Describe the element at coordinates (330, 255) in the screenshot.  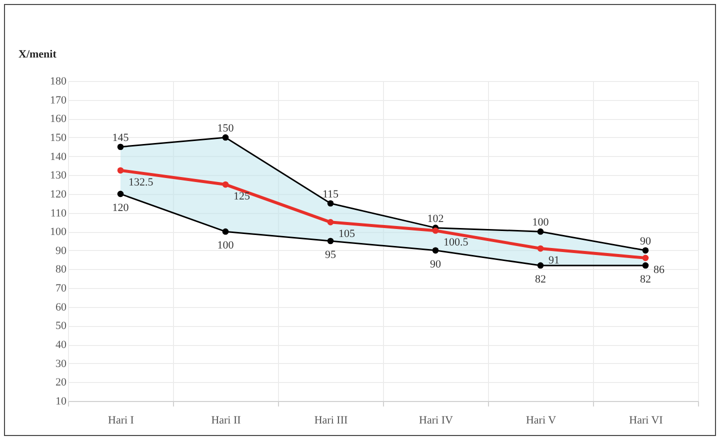
I see `data-label: 95` at that location.